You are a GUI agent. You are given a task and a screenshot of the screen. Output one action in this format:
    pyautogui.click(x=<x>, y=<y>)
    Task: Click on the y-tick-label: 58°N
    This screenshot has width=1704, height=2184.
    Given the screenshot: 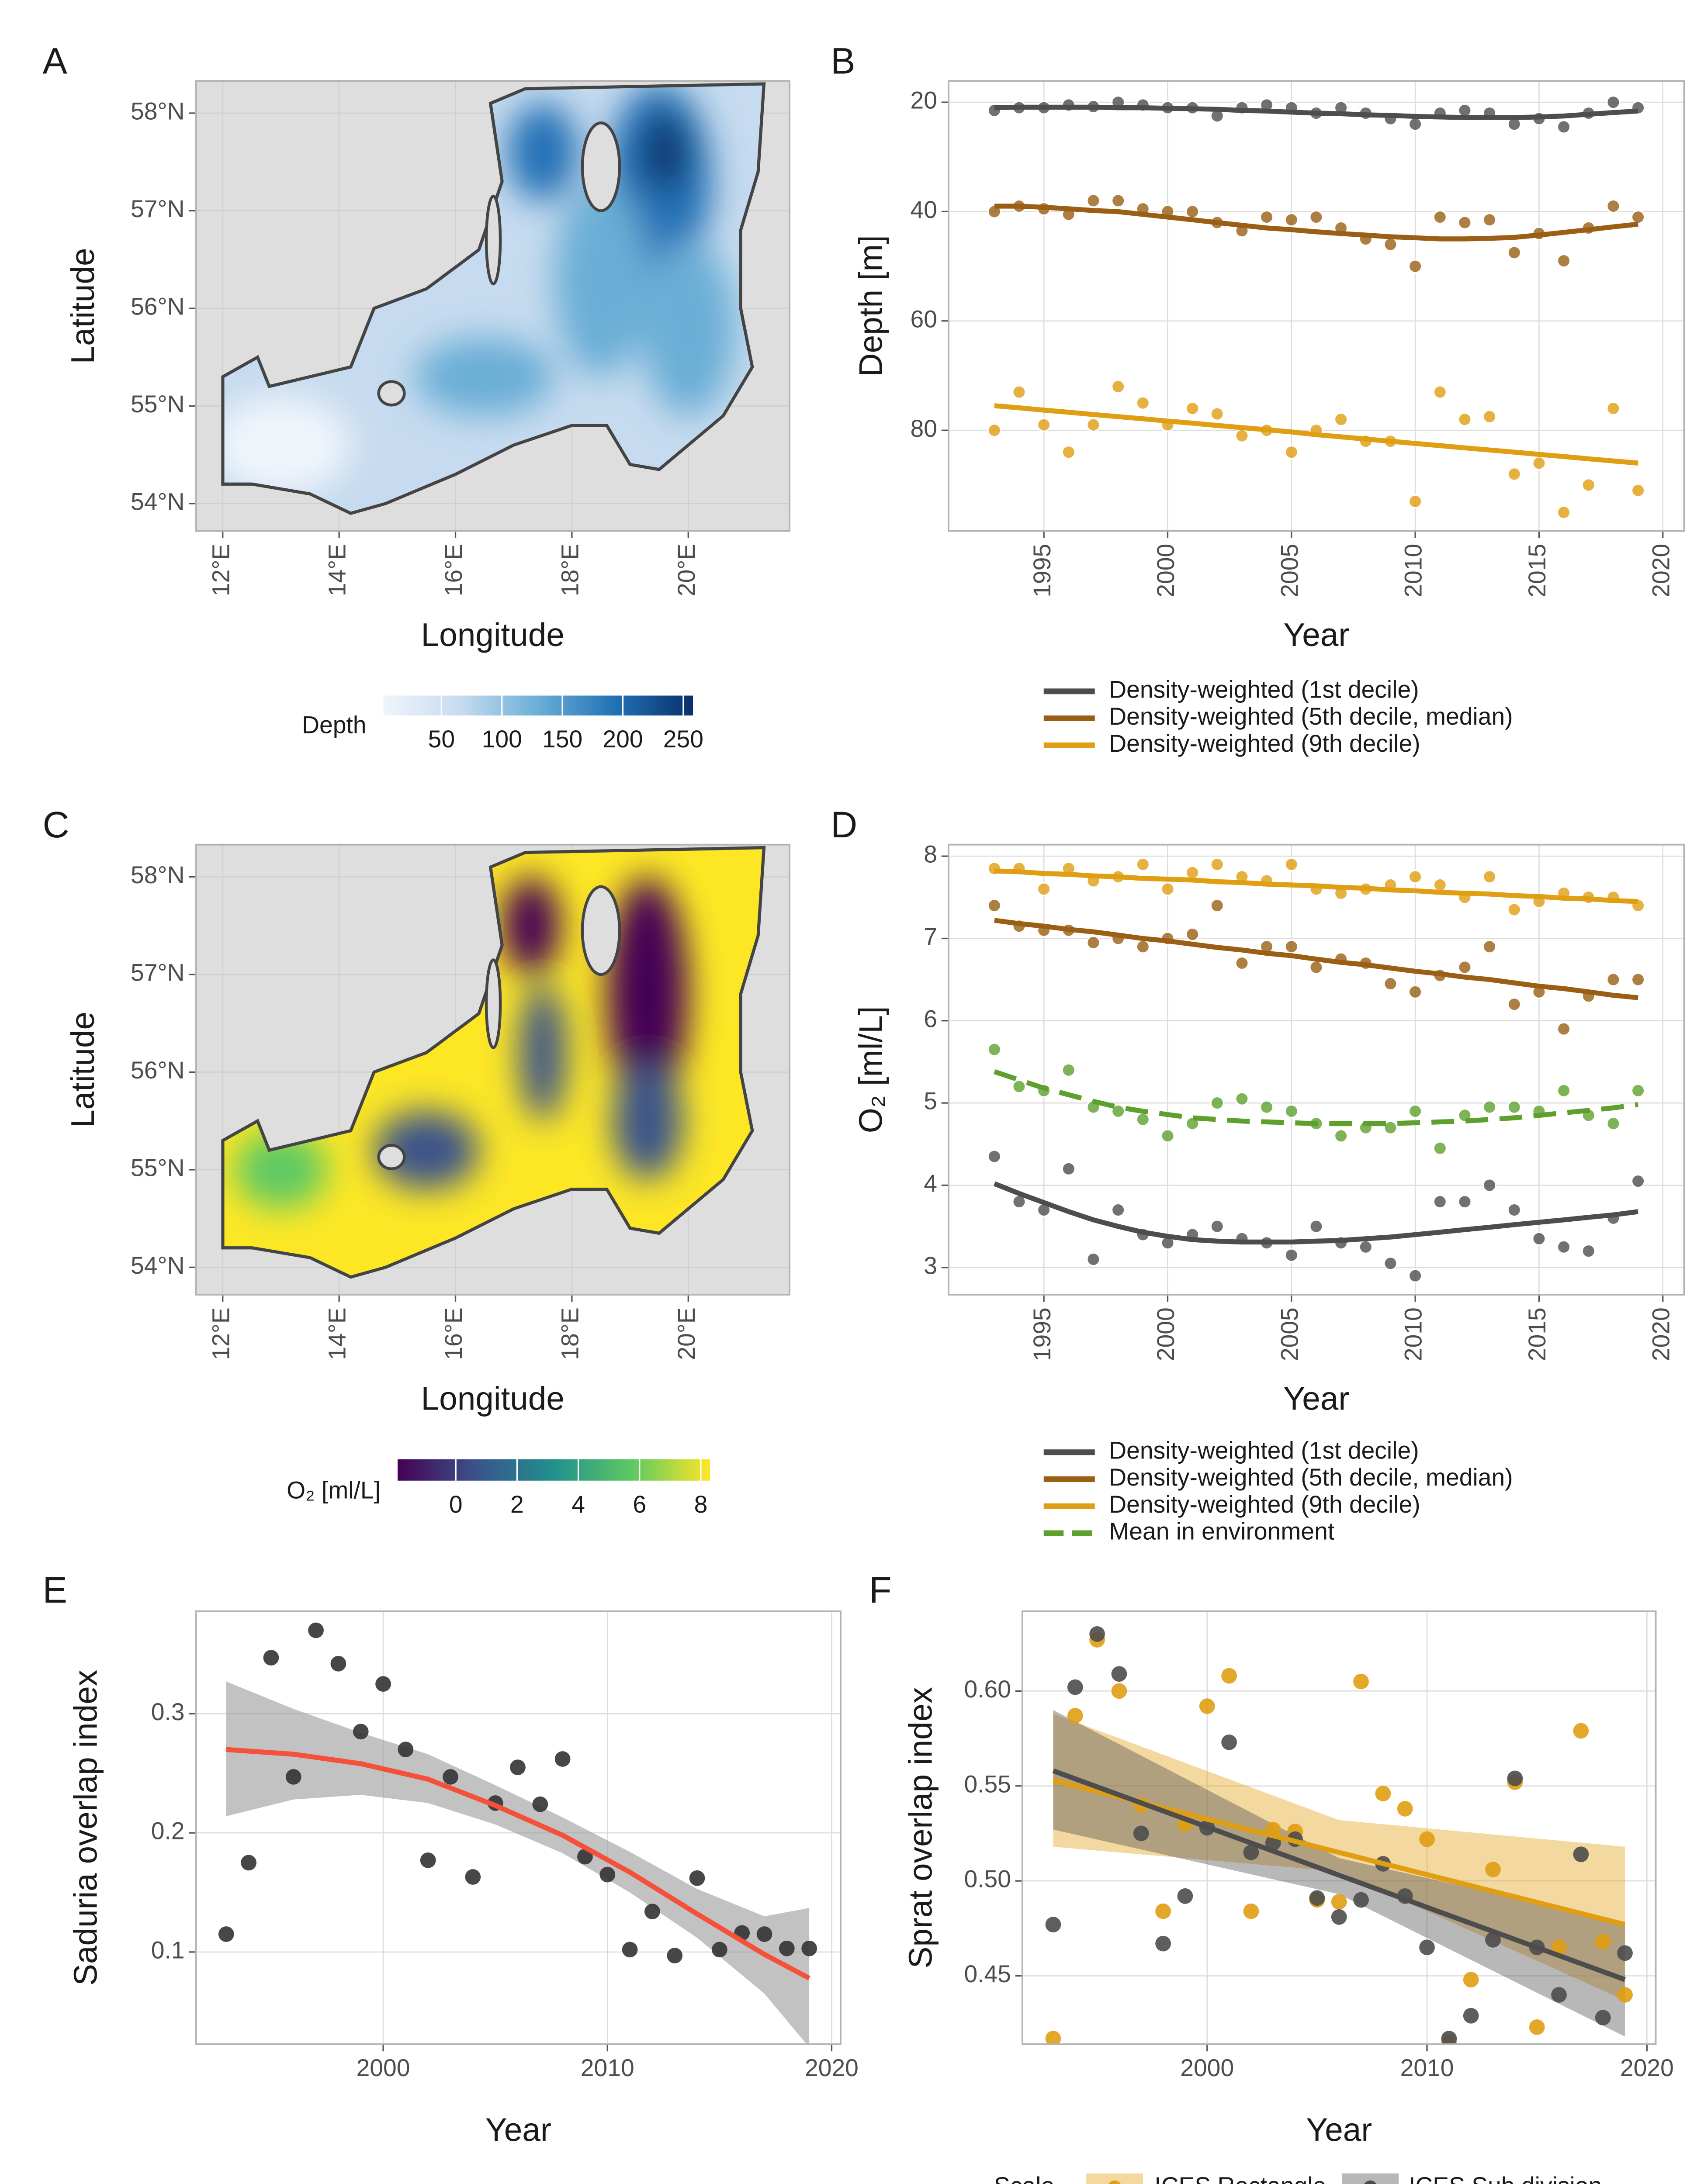 What is the action you would take?
    pyautogui.click(x=157, y=111)
    